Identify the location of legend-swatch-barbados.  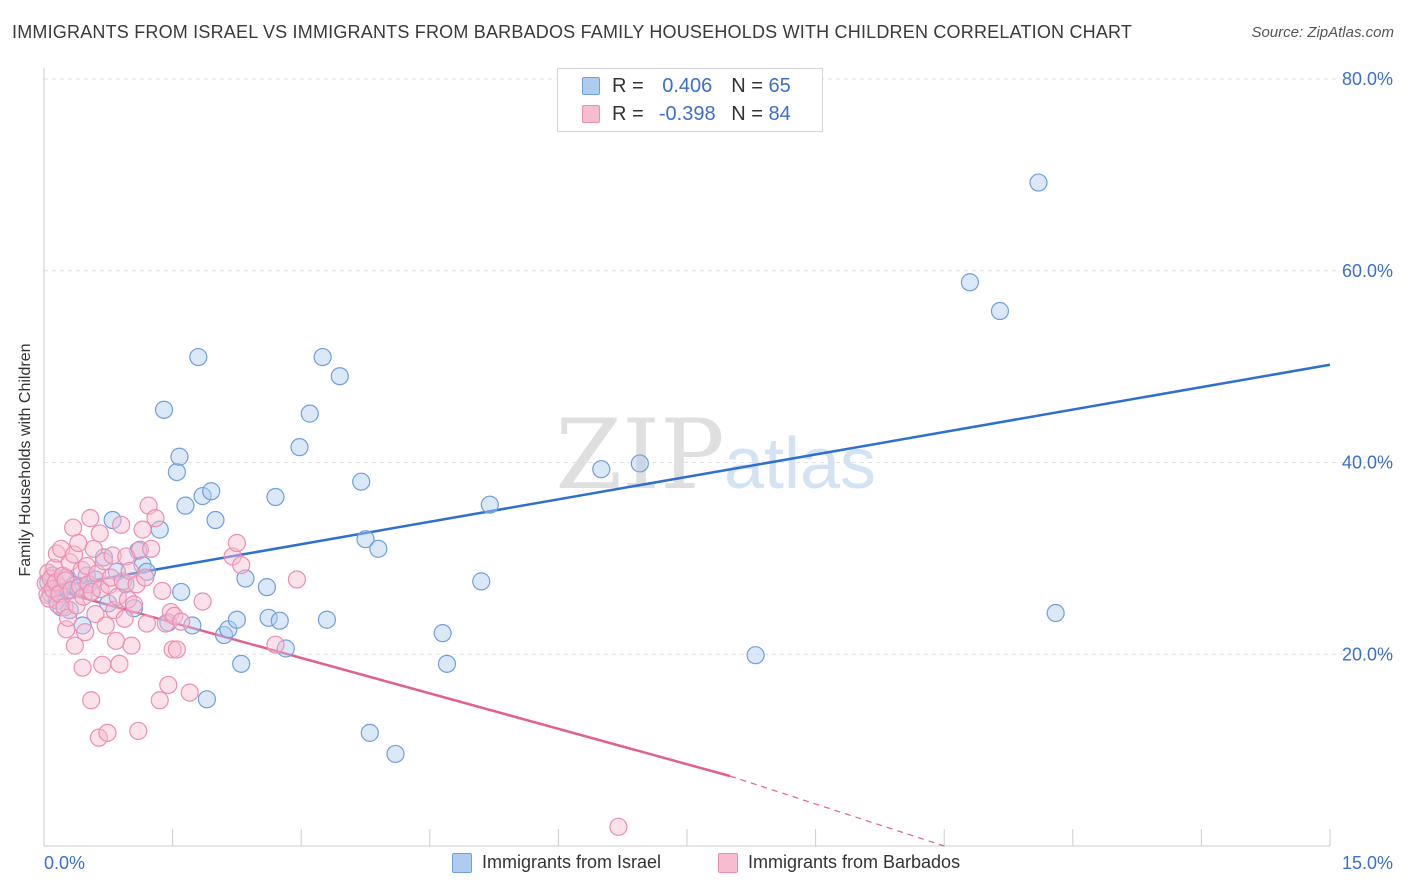
(591, 114).